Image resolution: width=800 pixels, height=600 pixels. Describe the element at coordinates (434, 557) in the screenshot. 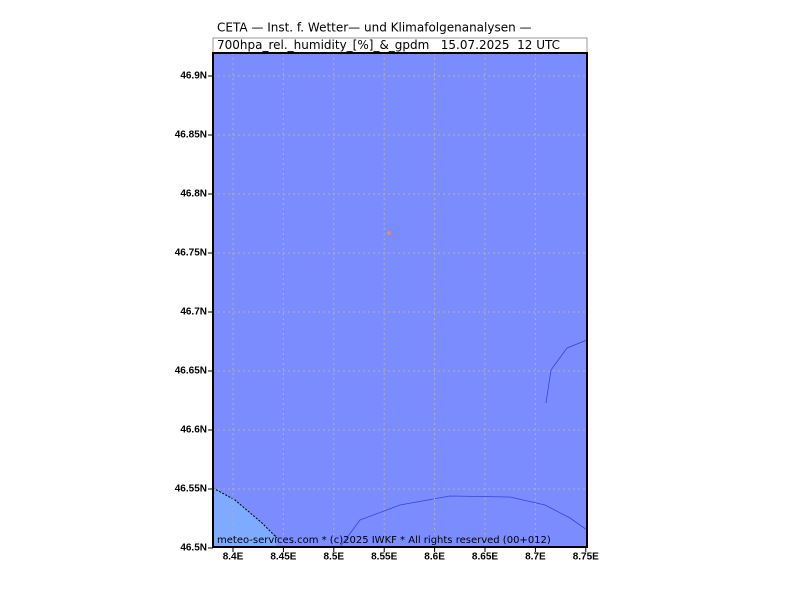

I see `lon-label: 8.6E` at that location.